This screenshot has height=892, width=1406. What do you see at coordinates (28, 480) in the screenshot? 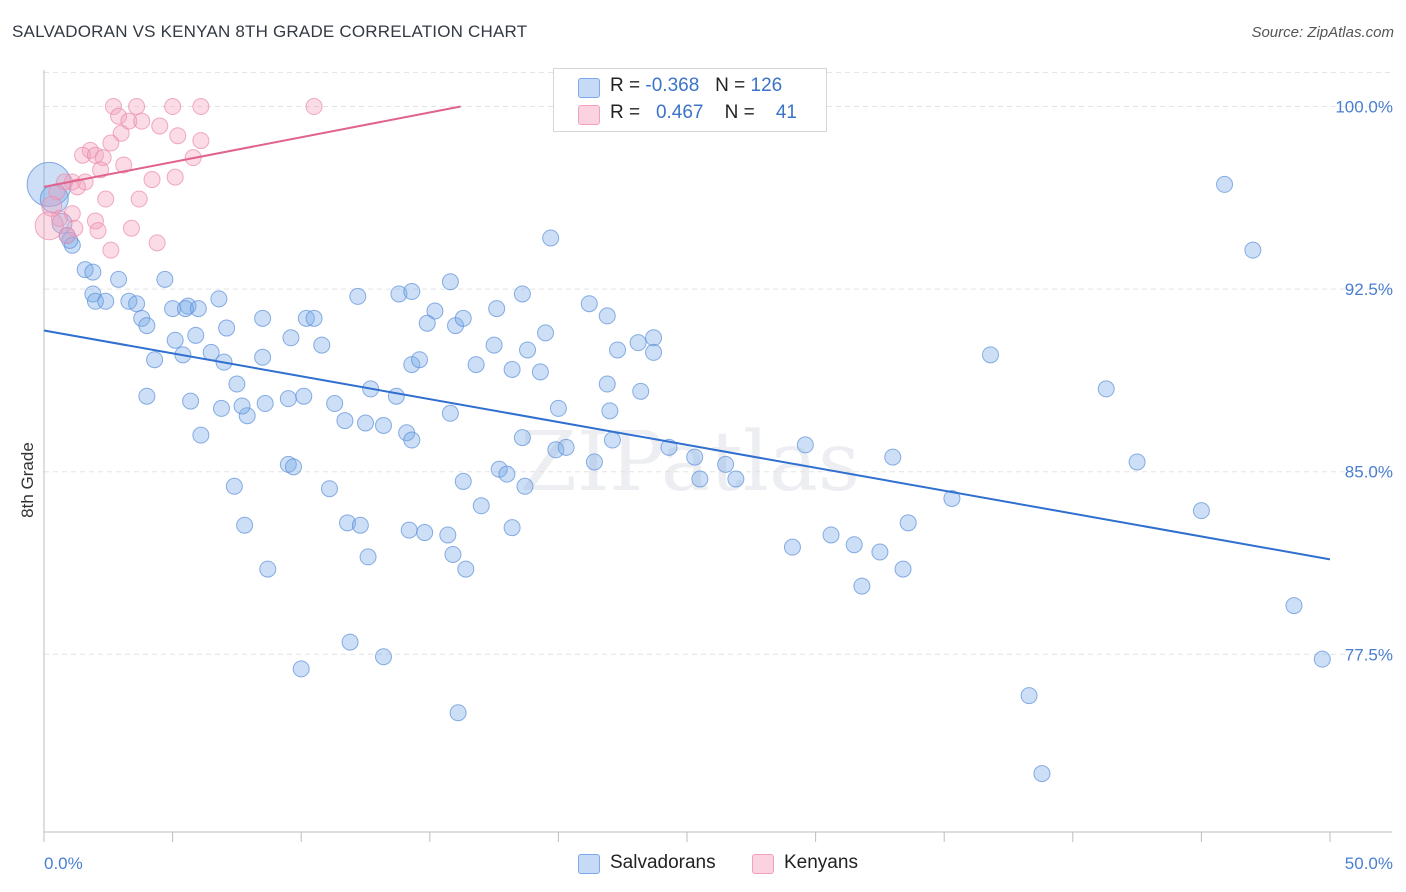
I see `y-axis-title-wrap: 8th Grade` at bounding box center [28, 480].